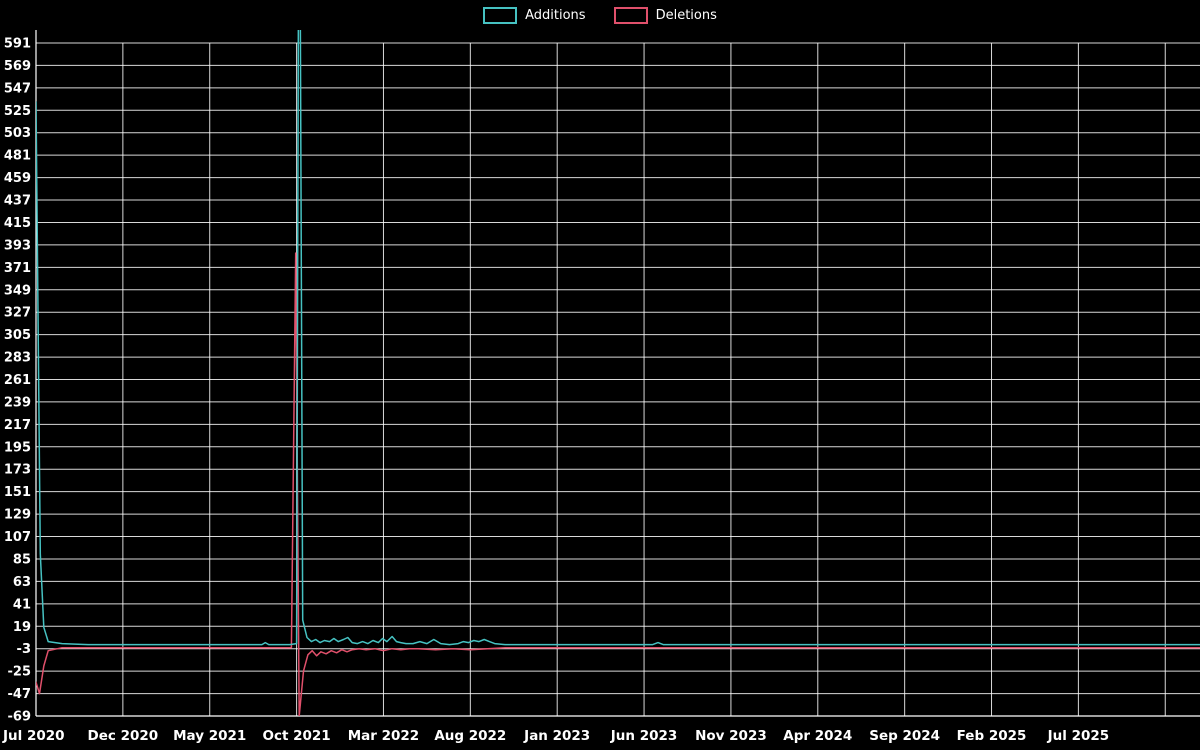 Image resolution: width=1200 pixels, height=750 pixels. What do you see at coordinates (296, 736) in the screenshot?
I see `x-axis-tick-label: Oct 2021` at bounding box center [296, 736].